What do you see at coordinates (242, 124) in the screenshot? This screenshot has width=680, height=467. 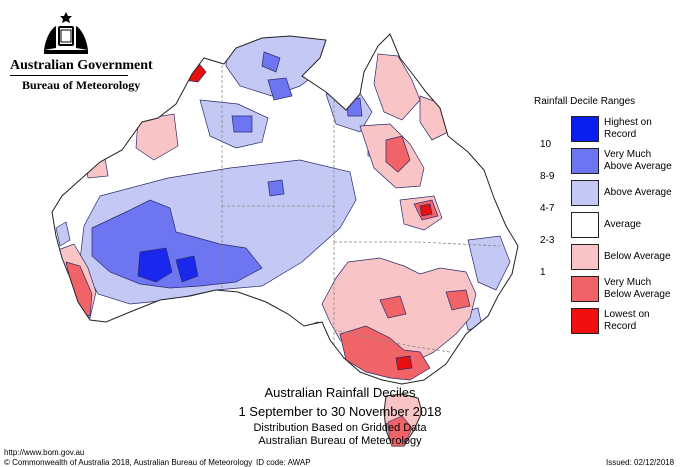 I see `very-much-above-kim` at bounding box center [242, 124].